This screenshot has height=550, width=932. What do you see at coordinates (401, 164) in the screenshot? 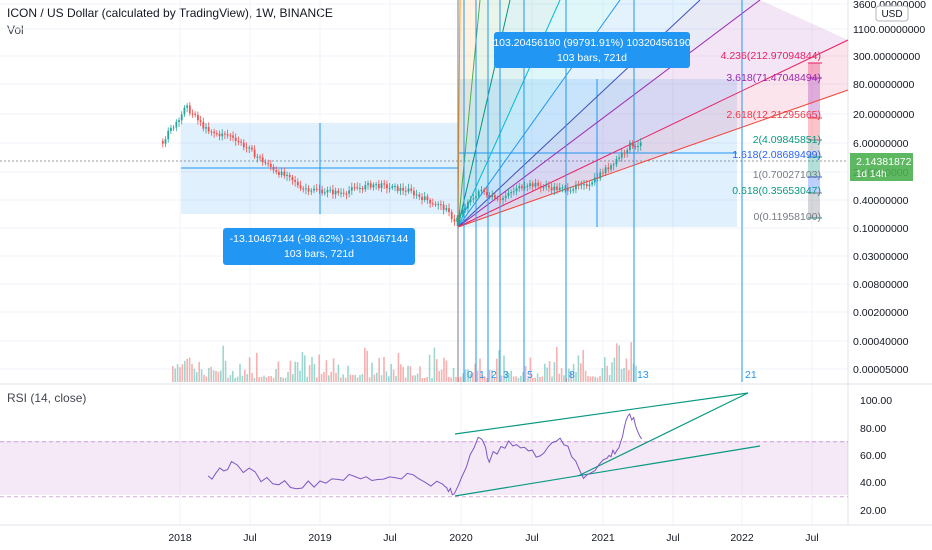
I see `candles` at bounding box center [401, 164].